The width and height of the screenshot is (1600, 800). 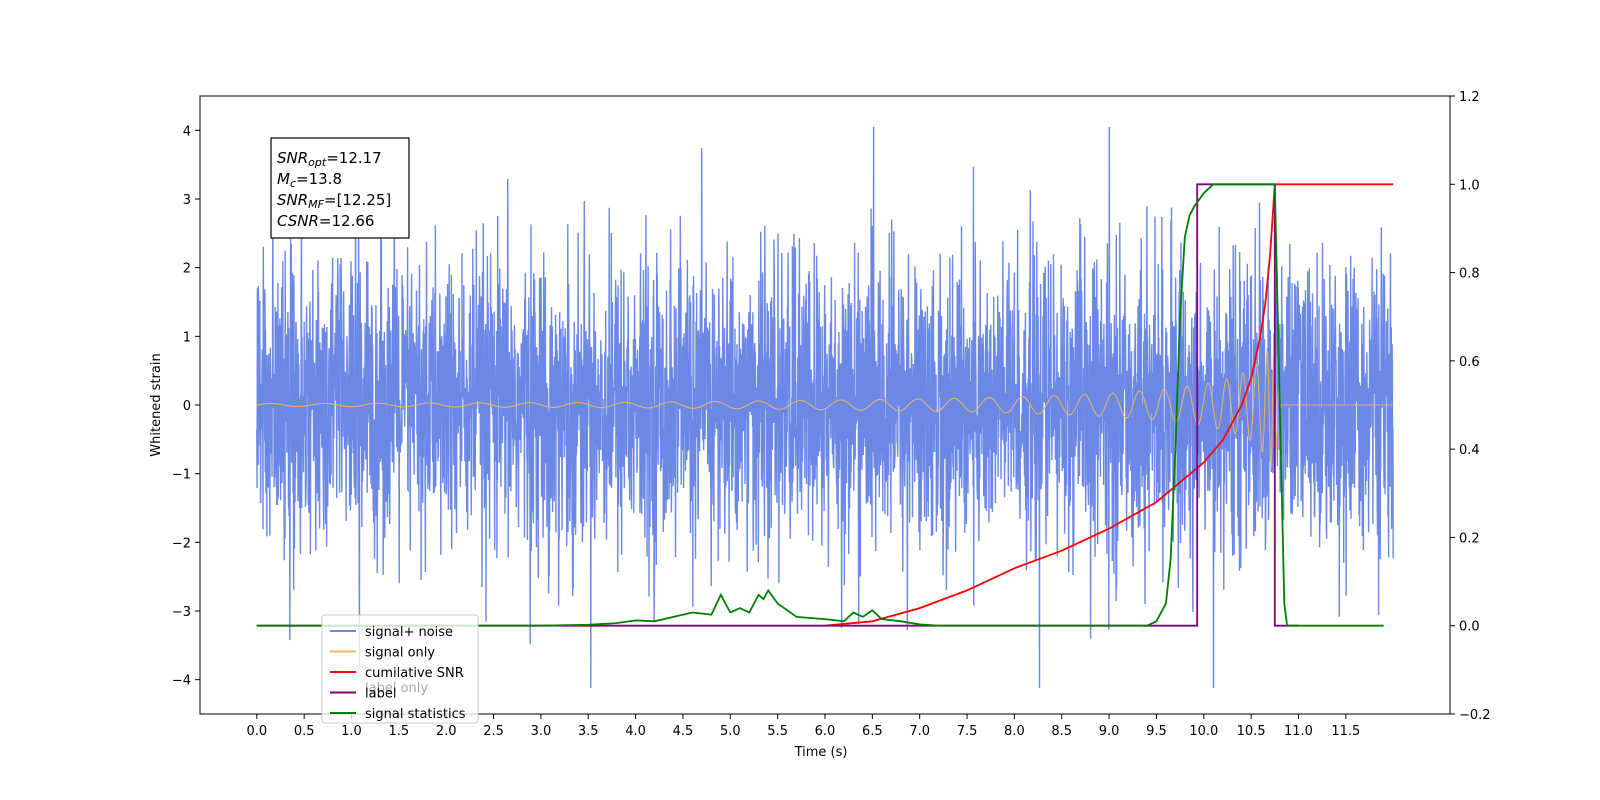 I want to click on legend-label-hidden: label only, so click(x=396, y=688).